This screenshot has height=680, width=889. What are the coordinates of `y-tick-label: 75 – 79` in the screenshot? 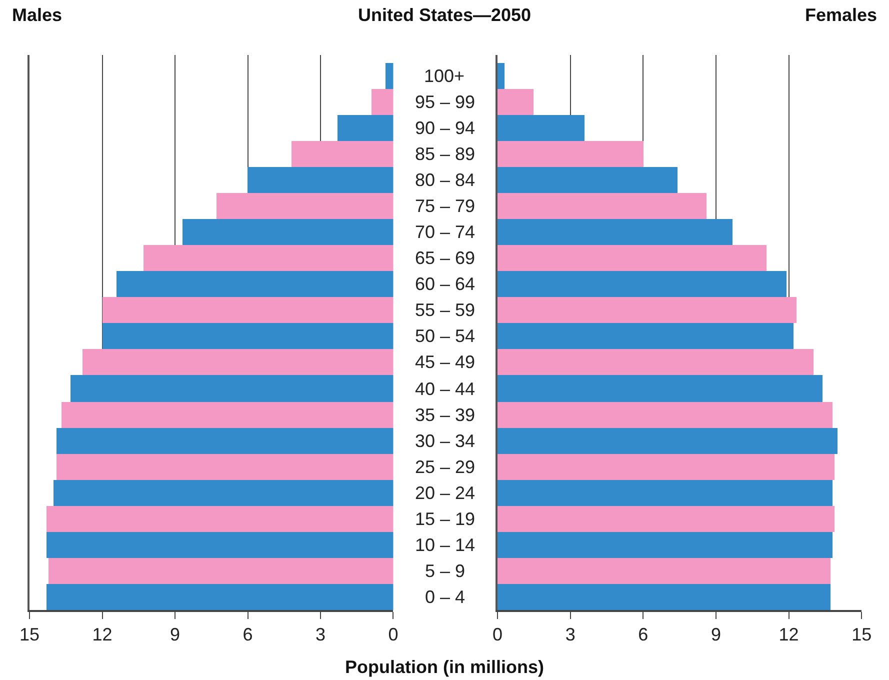 It's located at (445, 206).